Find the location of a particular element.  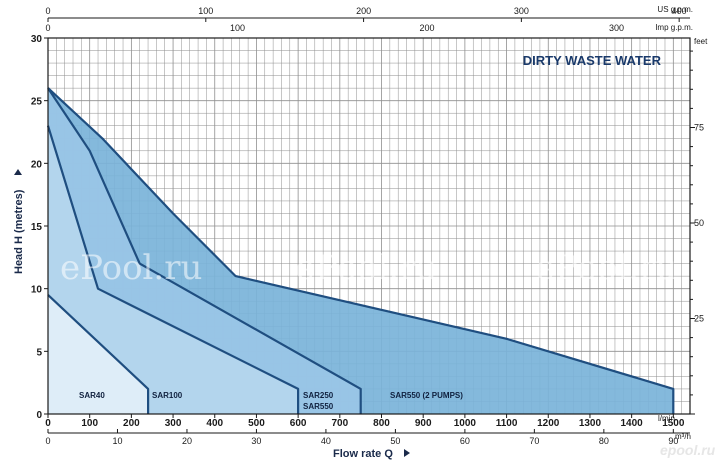

x-tick-label: 1300 is located at coordinates (590, 423).